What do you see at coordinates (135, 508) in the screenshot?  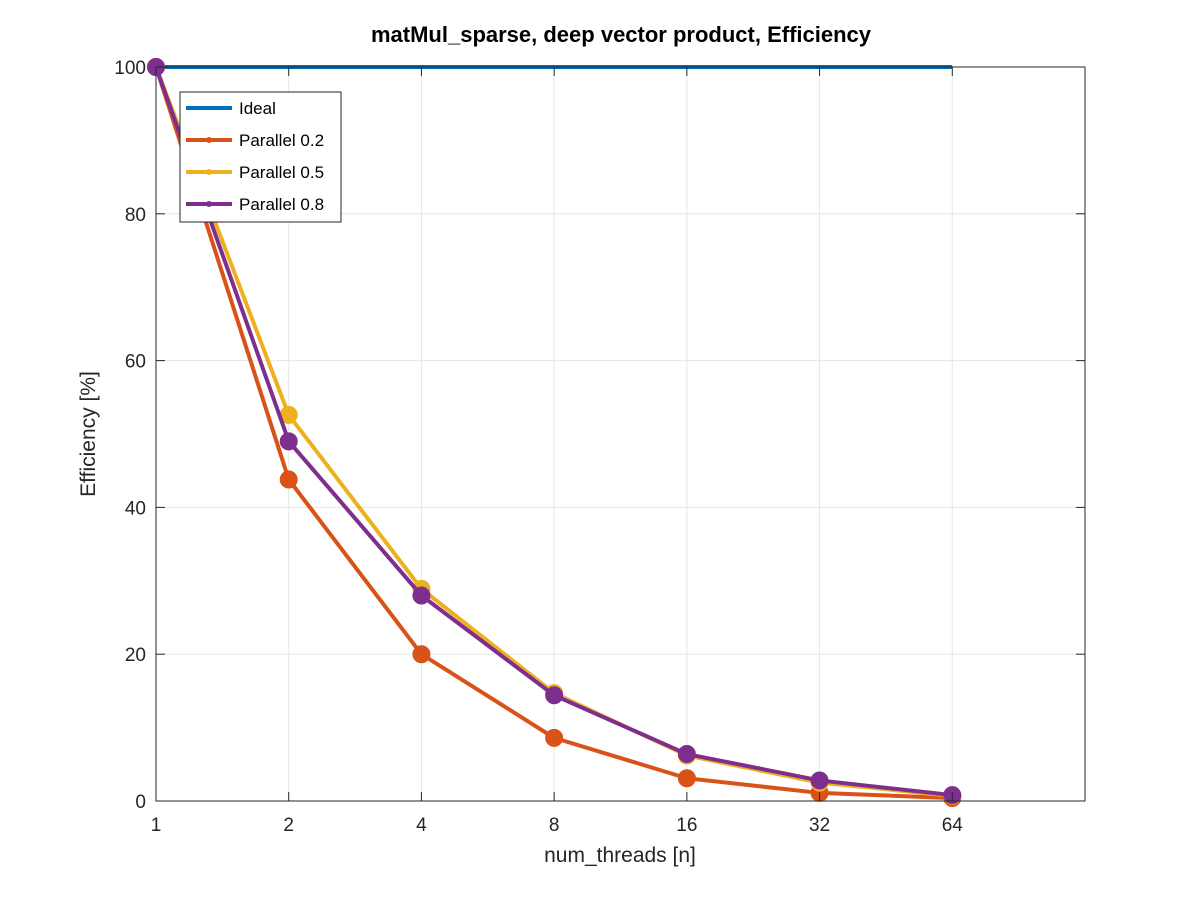 I see `y-tick-label: 40` at bounding box center [135, 508].